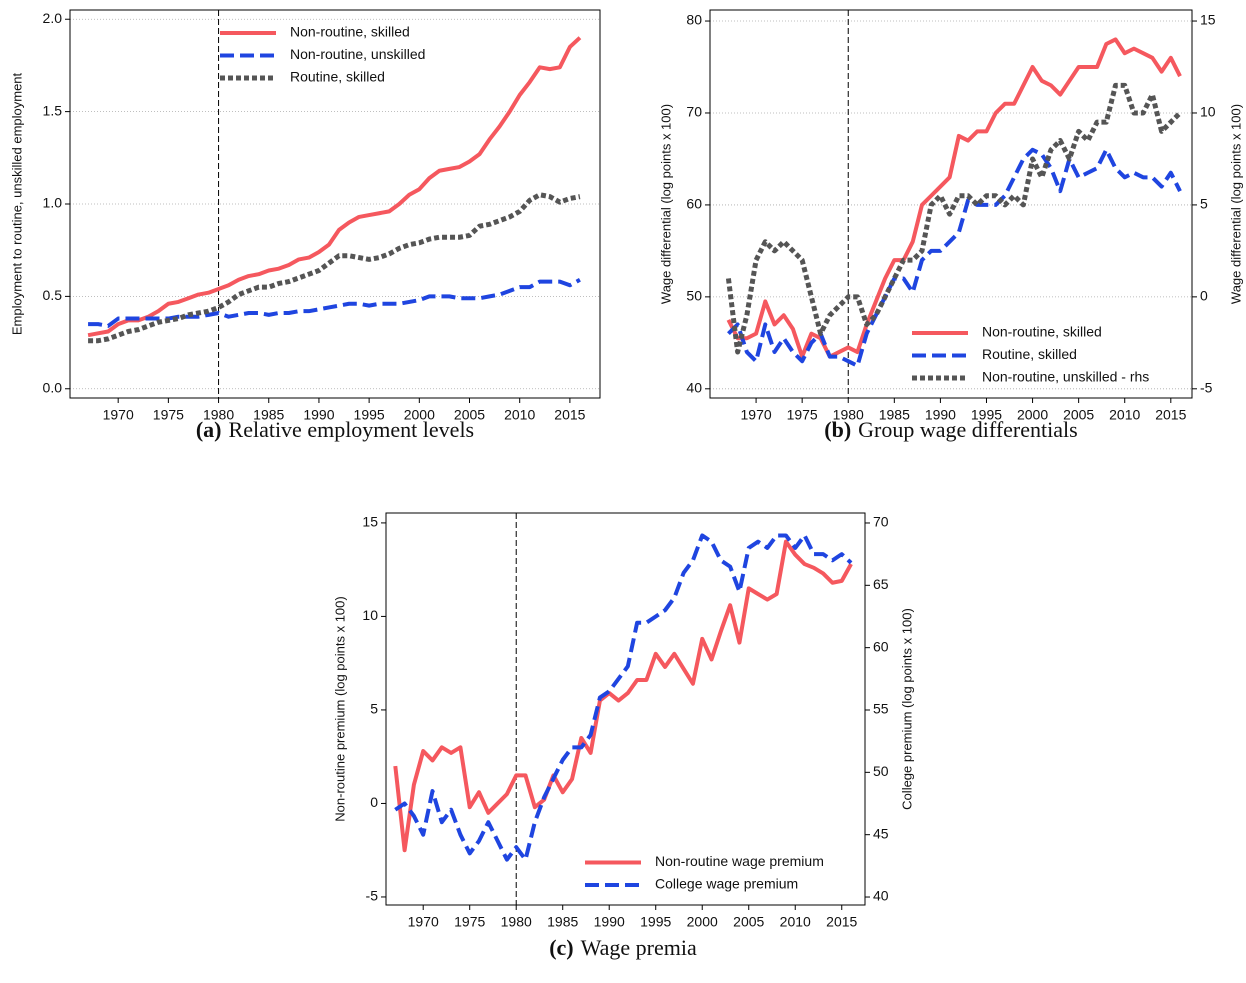 This screenshot has width=1246, height=983. What do you see at coordinates (357, 54) in the screenshot?
I see `legend-label: Non-routine, unskilled` at bounding box center [357, 54].